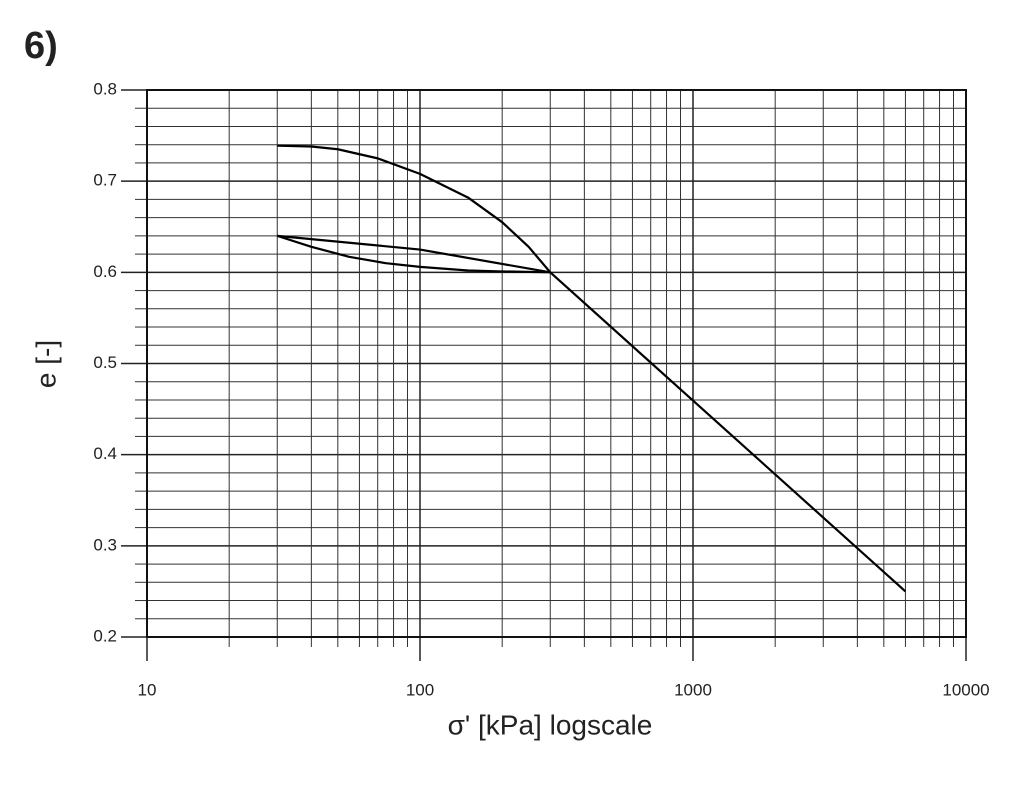  I want to click on x-tick-label: 100, so click(420, 689).